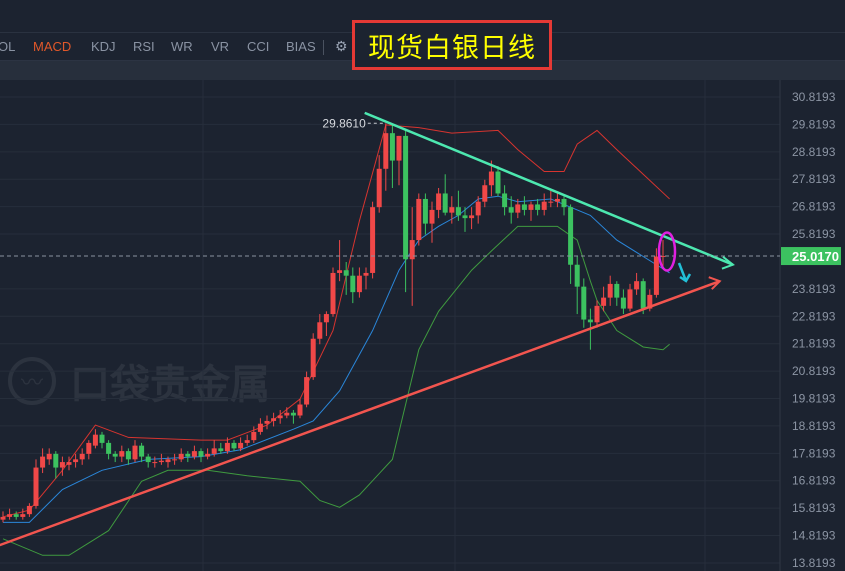 The height and width of the screenshot is (571, 845). What do you see at coordinates (814, 399) in the screenshot?
I see `y-tick-label: 19.8193` at bounding box center [814, 399].